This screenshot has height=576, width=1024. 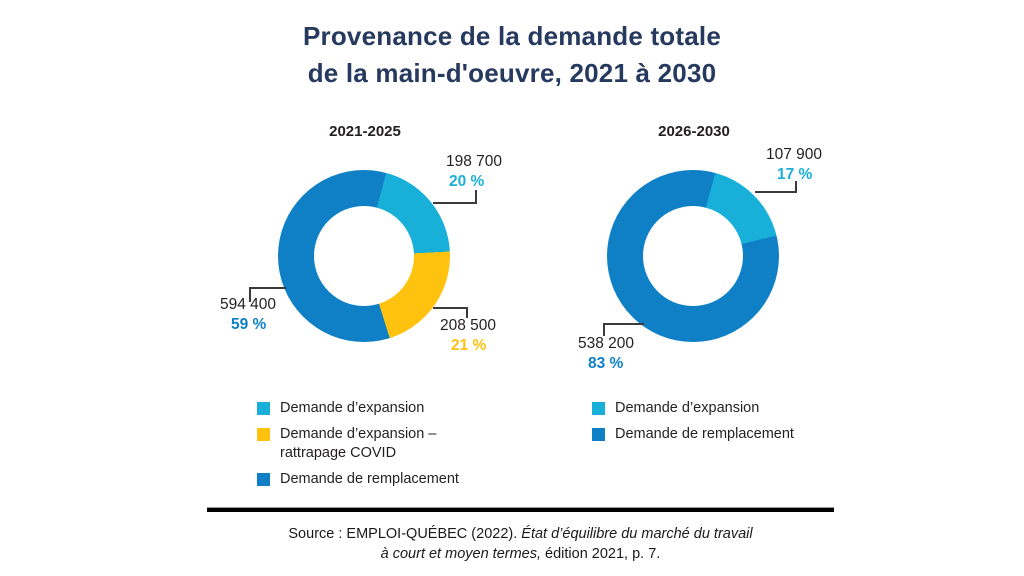 What do you see at coordinates (776, 187) in the screenshot?
I see `leader-line-expansion-2026` at bounding box center [776, 187].